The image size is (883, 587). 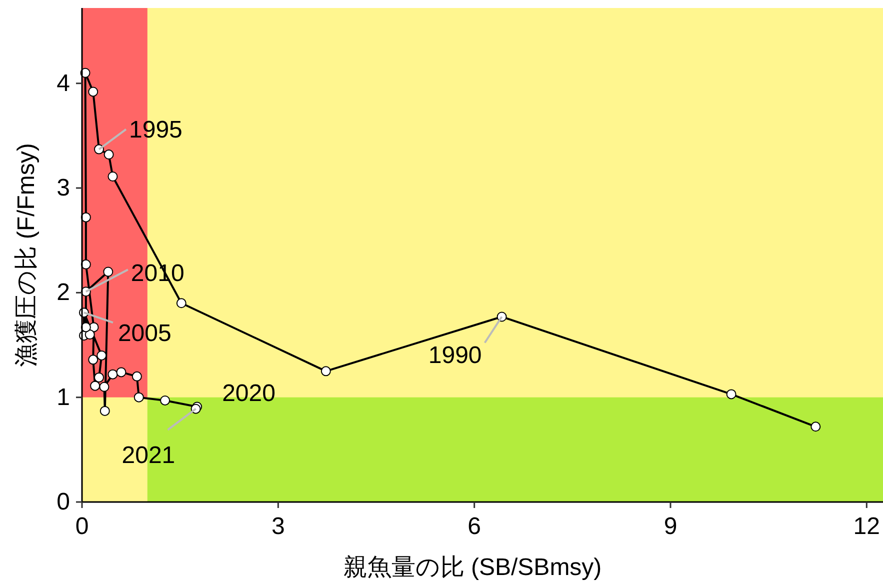 I want to click on x-tick-label: 0, so click(x=82, y=526).